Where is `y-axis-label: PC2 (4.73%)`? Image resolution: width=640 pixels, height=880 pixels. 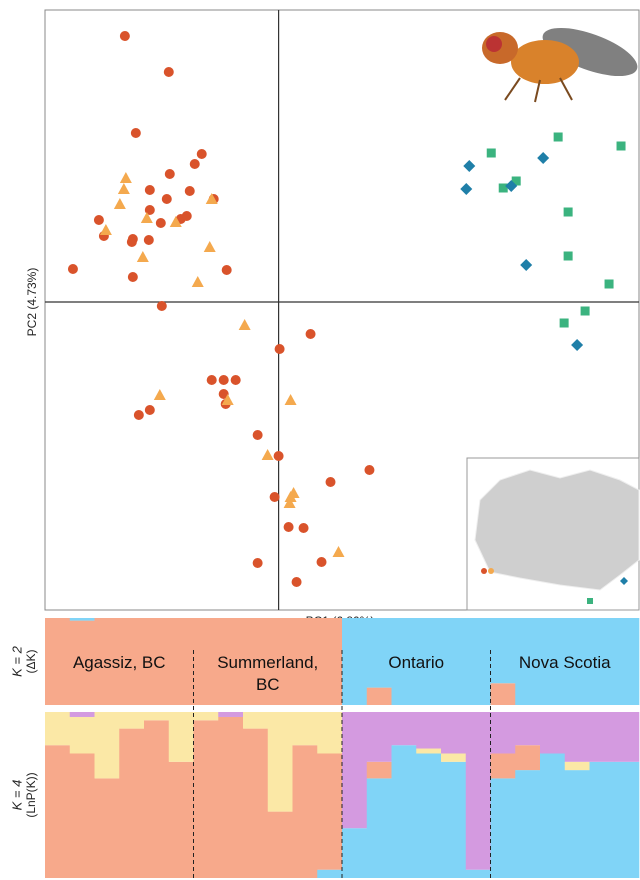 y-axis-label: PC2 (4.73%) is located at coordinates (32, 302).